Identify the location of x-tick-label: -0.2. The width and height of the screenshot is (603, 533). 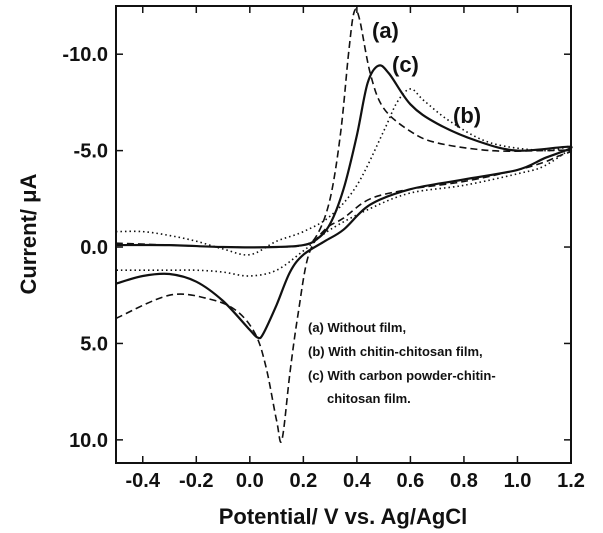
(196, 481).